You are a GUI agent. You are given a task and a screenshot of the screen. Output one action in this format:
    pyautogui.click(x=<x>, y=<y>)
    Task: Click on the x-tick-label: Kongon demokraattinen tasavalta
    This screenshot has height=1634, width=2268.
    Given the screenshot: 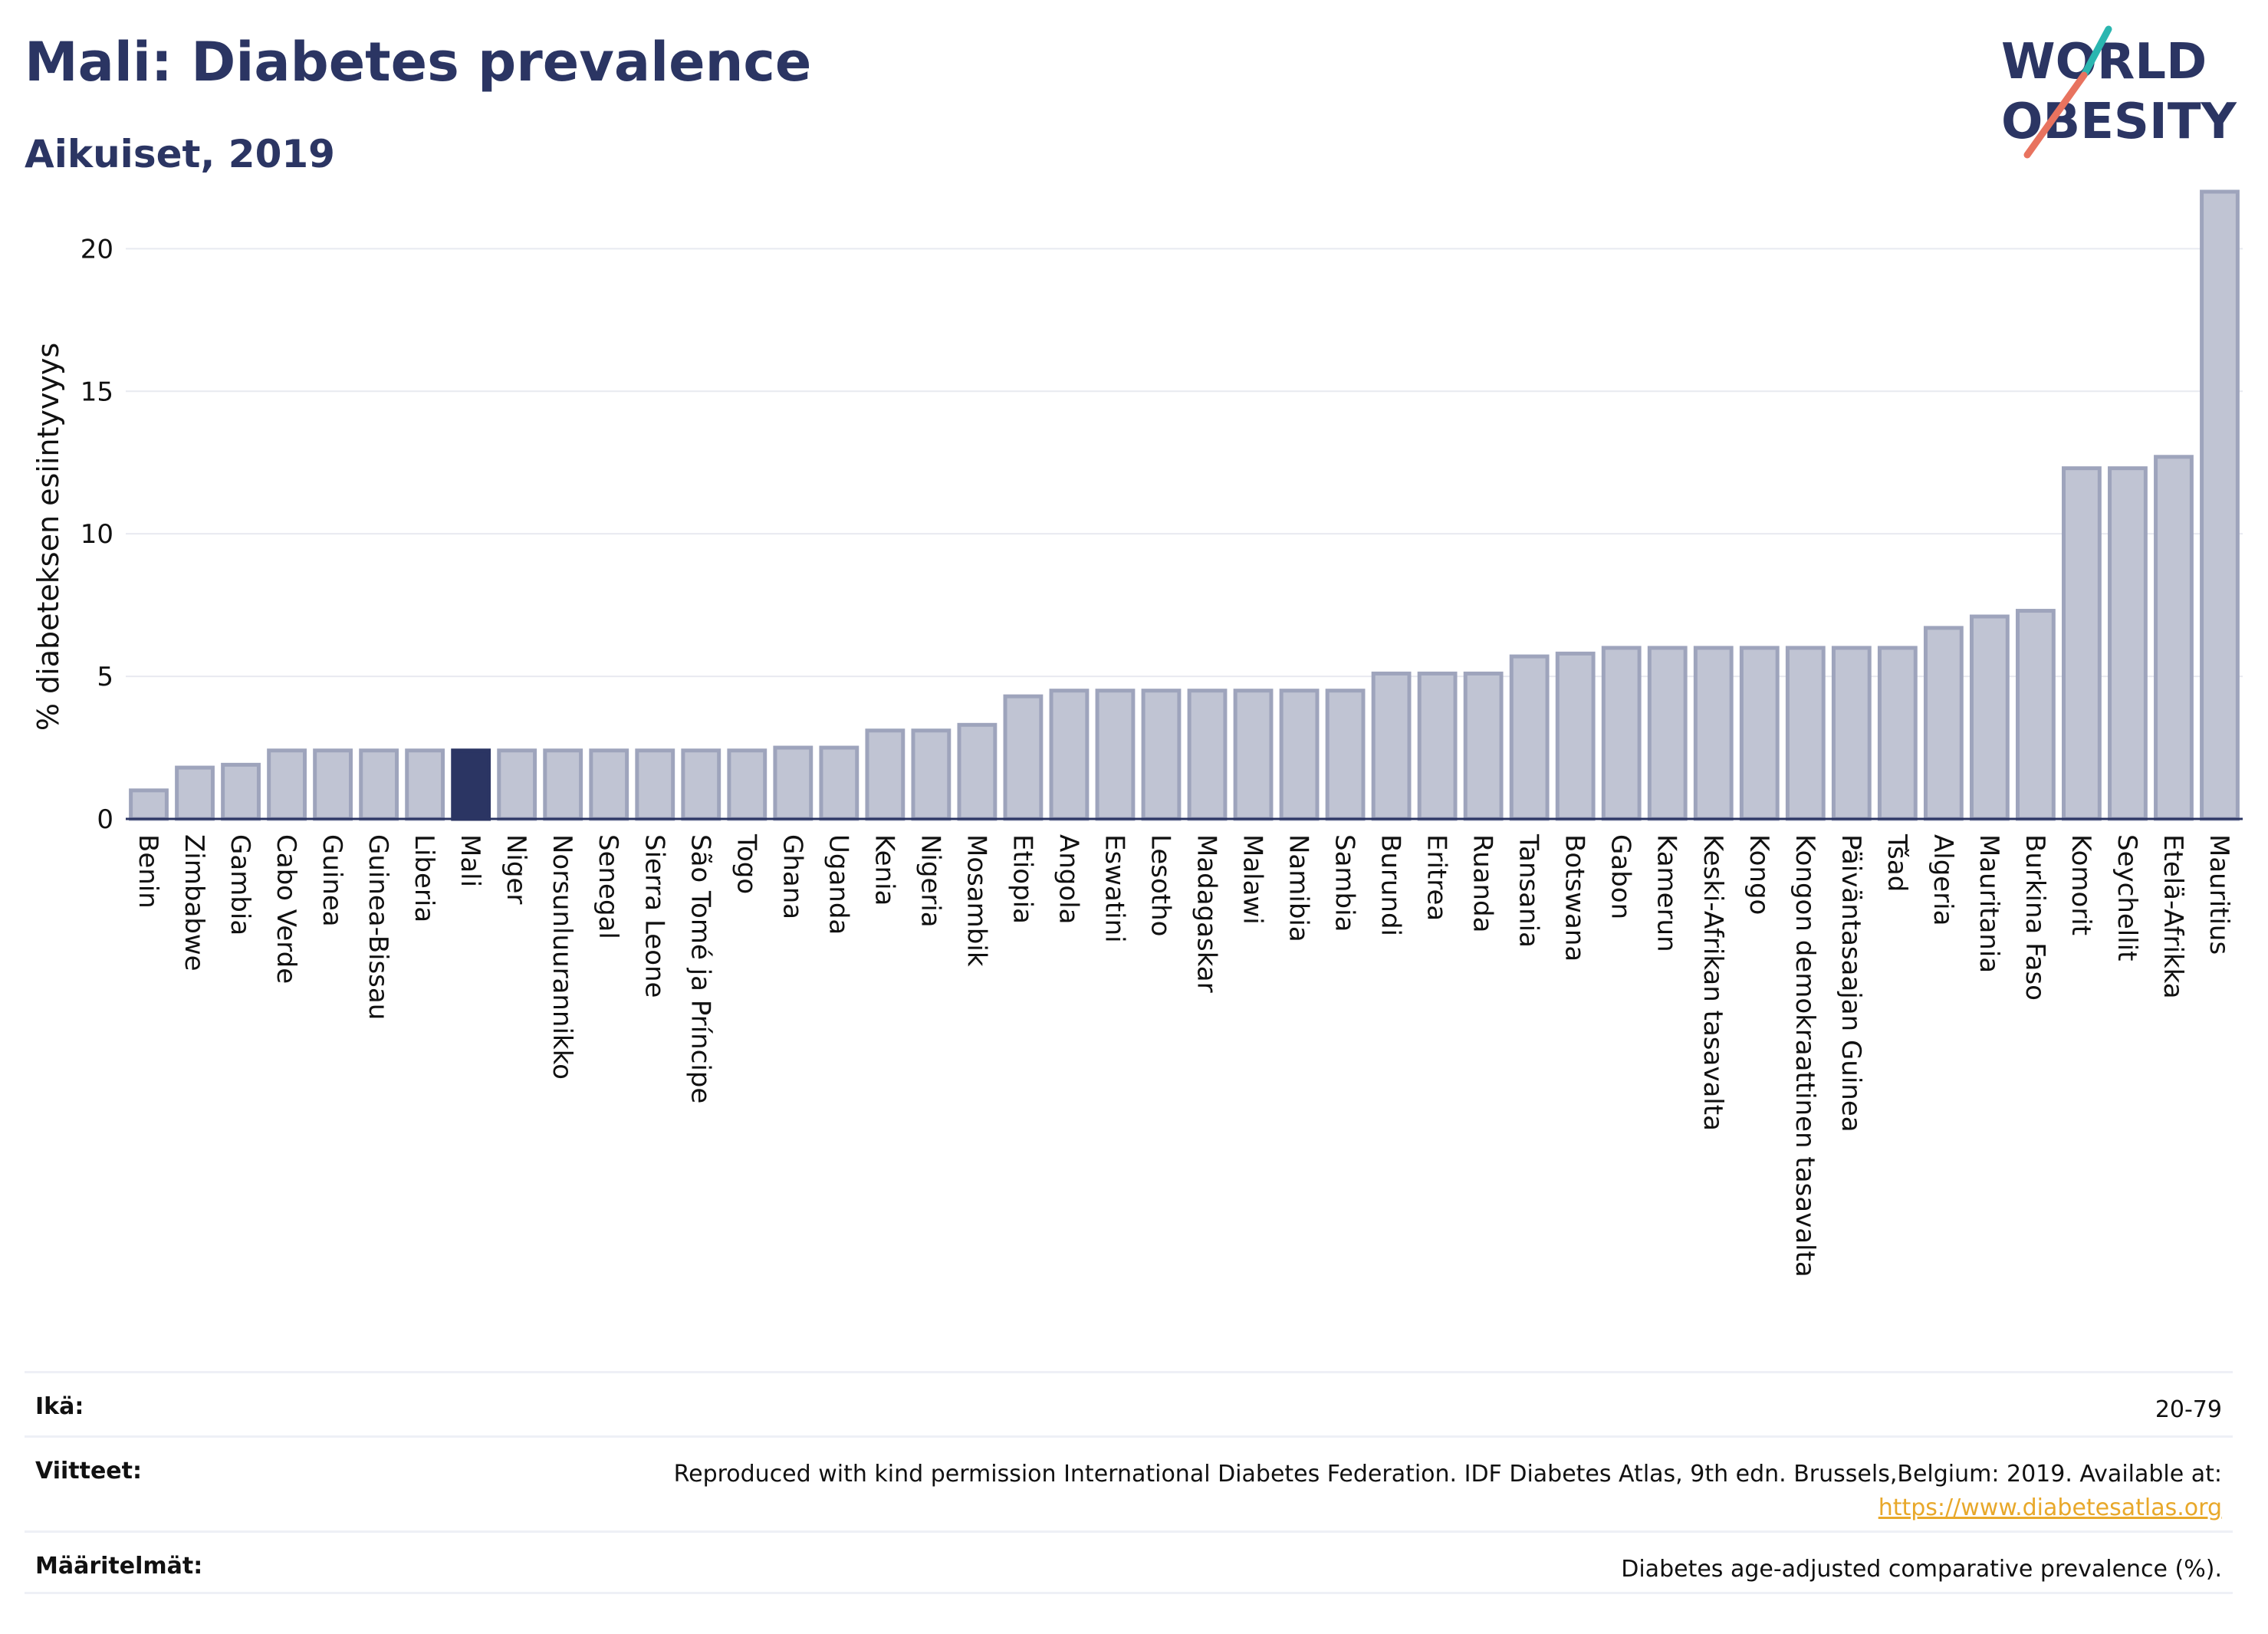 What is the action you would take?
    pyautogui.click(x=1805, y=1056)
    